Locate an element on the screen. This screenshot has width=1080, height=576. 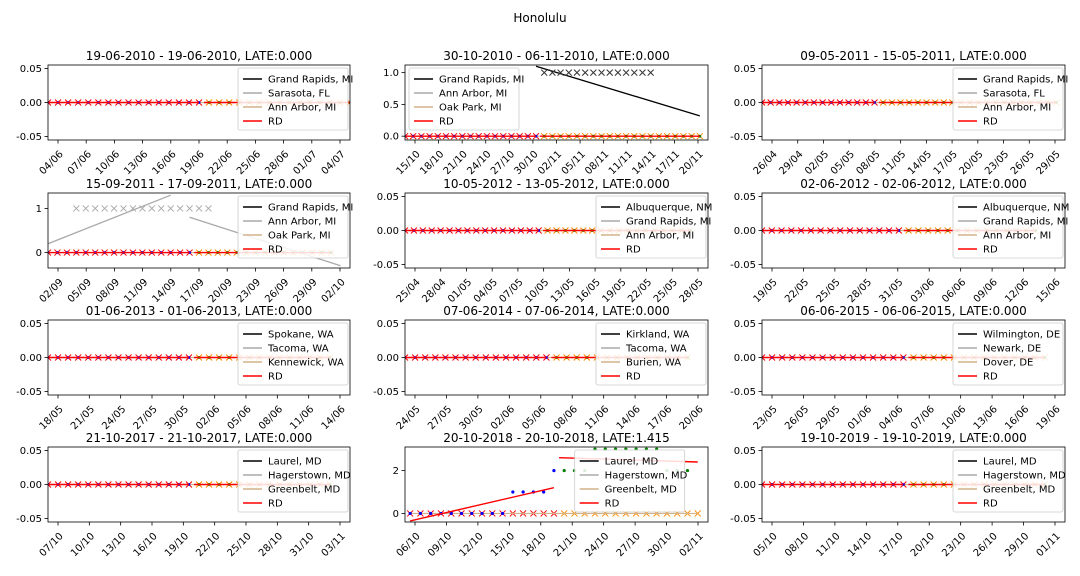
y-tick-label: 0.5 is located at coordinates (391, 105).